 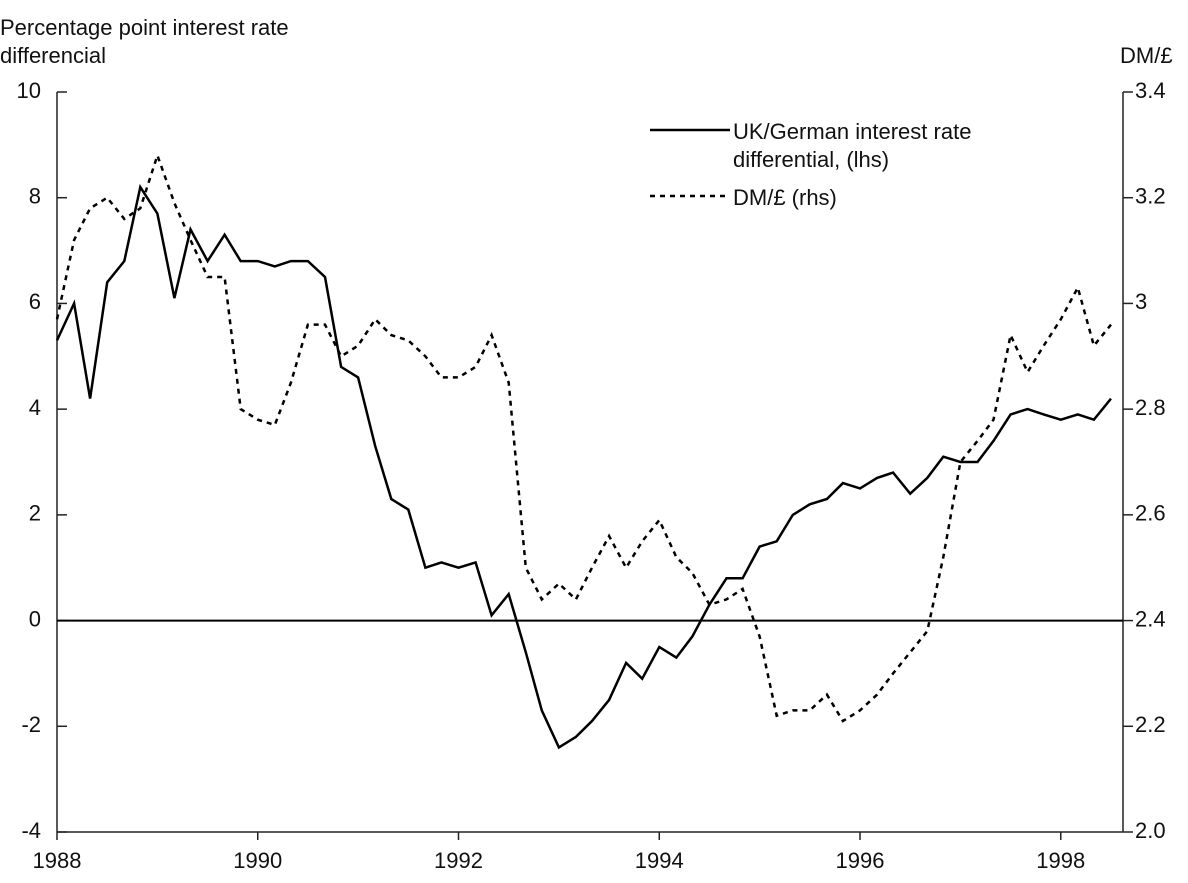 What do you see at coordinates (1141, 301) in the screenshot?
I see `y2-tick-label: 3` at bounding box center [1141, 301].